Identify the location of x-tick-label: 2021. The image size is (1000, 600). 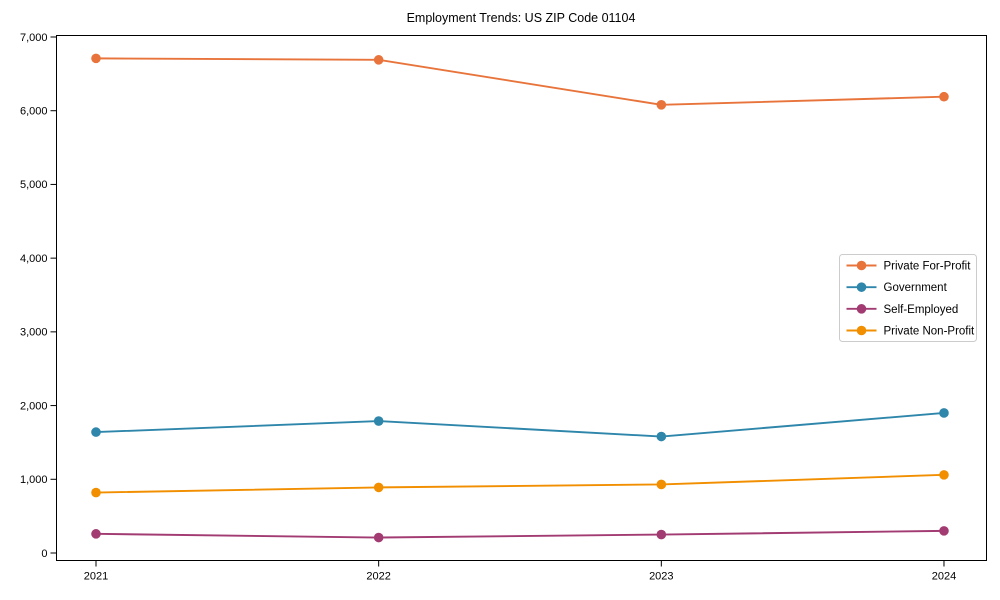
(96, 577).